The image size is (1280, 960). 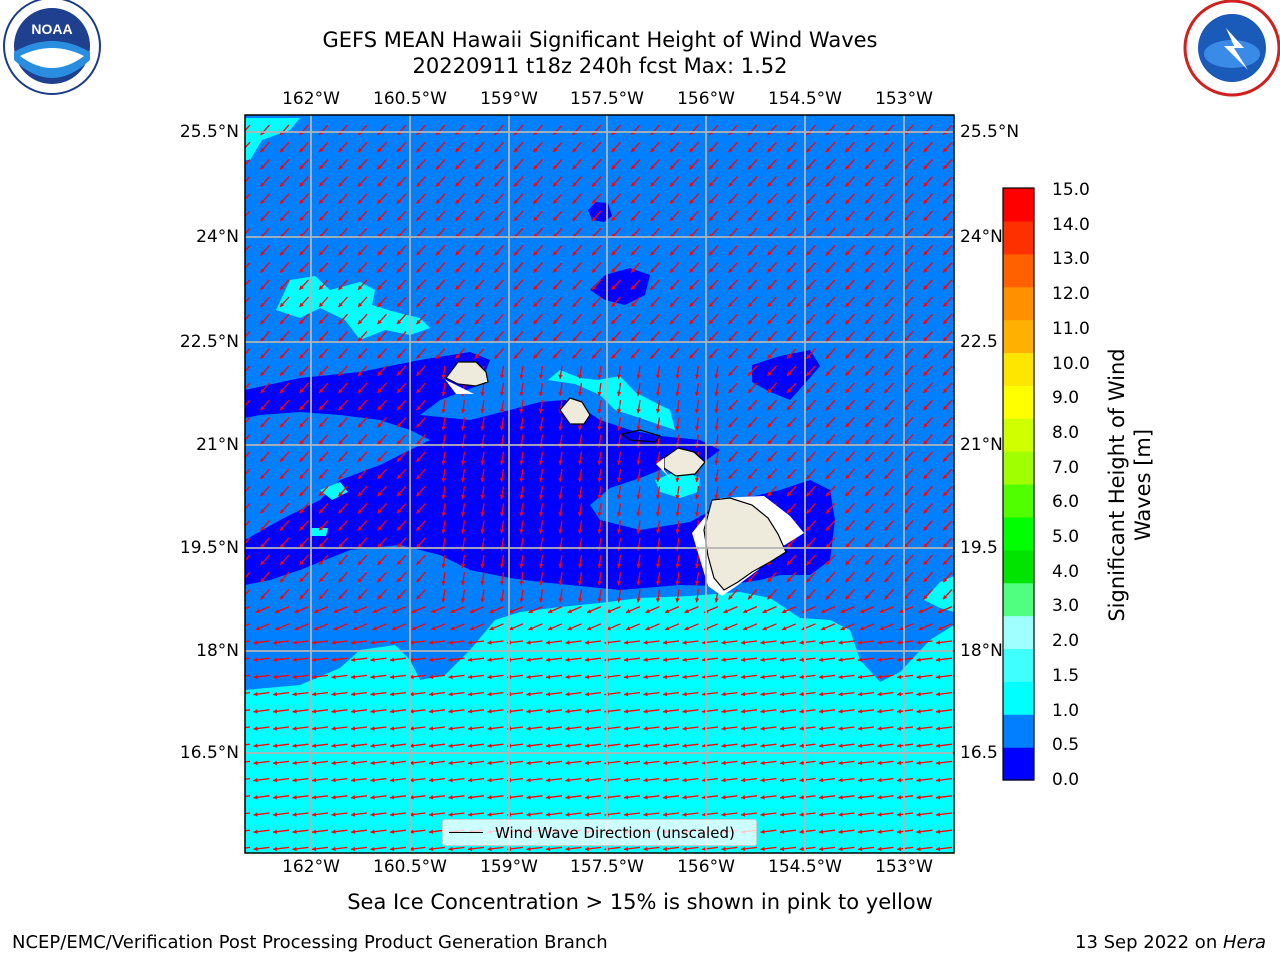 What do you see at coordinates (319, 532) in the screenshot?
I see `wave-height-band-1.0-1.5-se-patch` at bounding box center [319, 532].